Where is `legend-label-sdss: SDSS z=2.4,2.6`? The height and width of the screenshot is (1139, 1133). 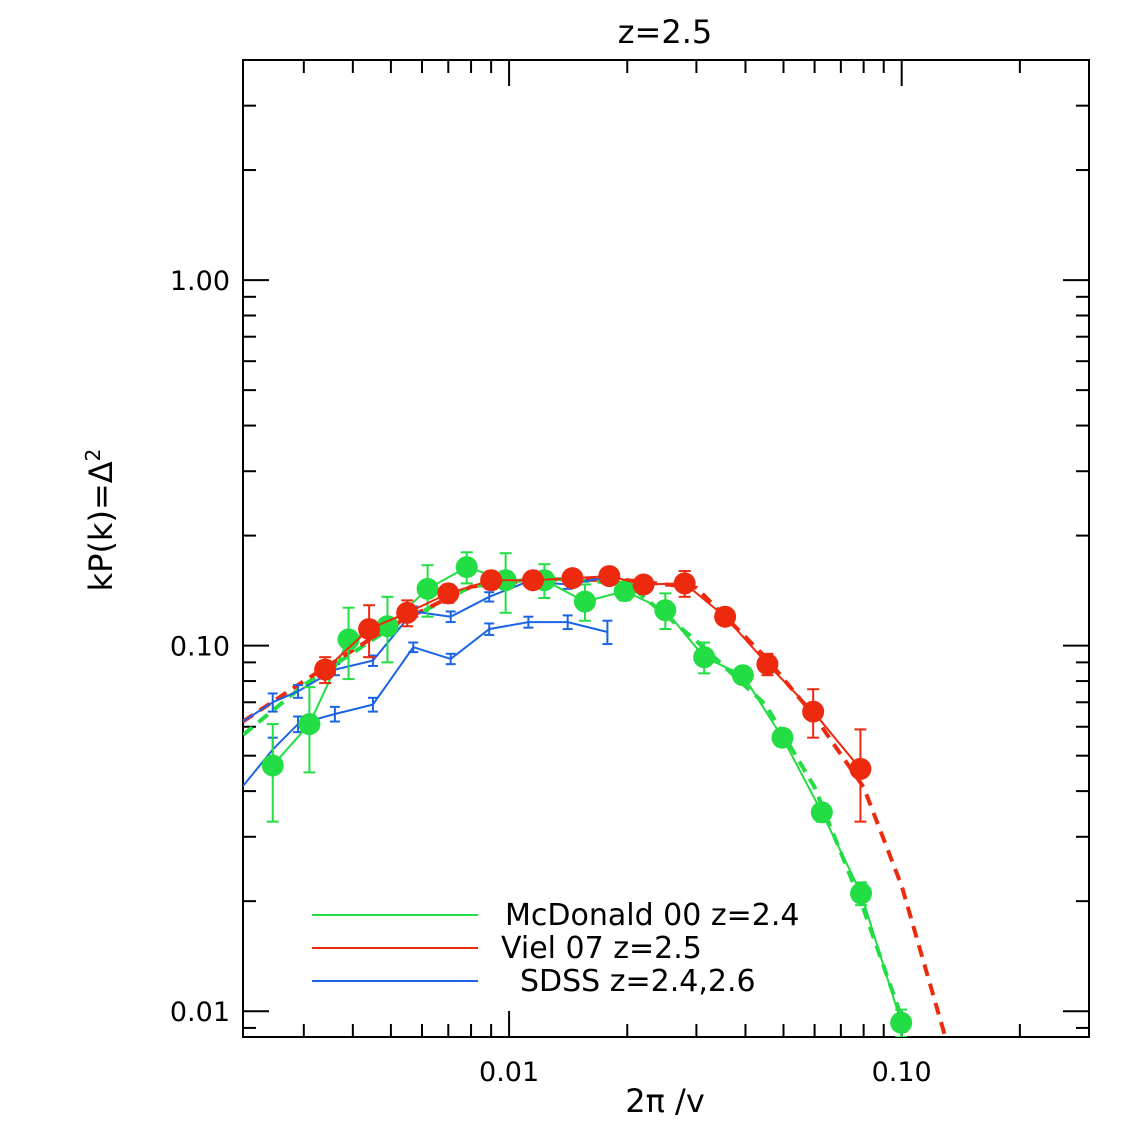 legend-label-sdss: SDSS z=2.4,2.6 is located at coordinates (638, 981).